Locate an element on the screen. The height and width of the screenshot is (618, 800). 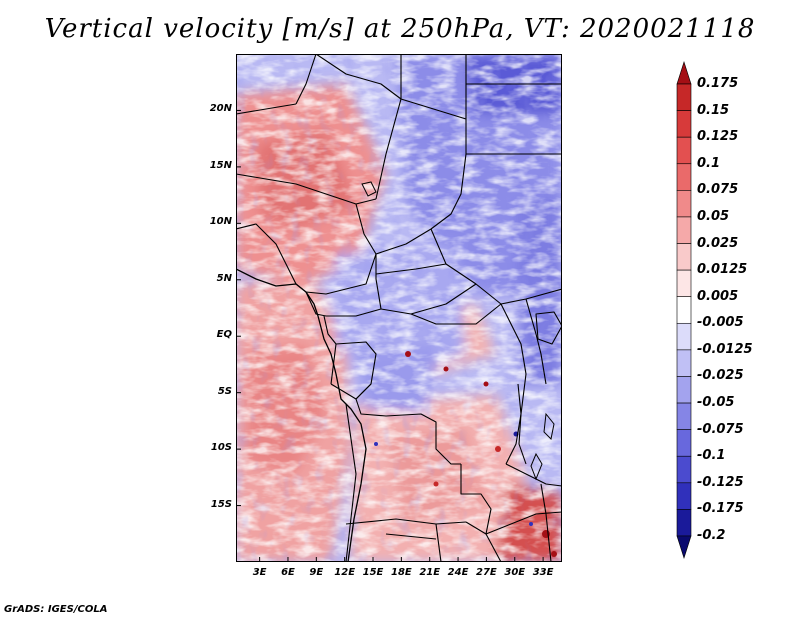
lat-tick-label: 15N is located at coordinates (220, 165).